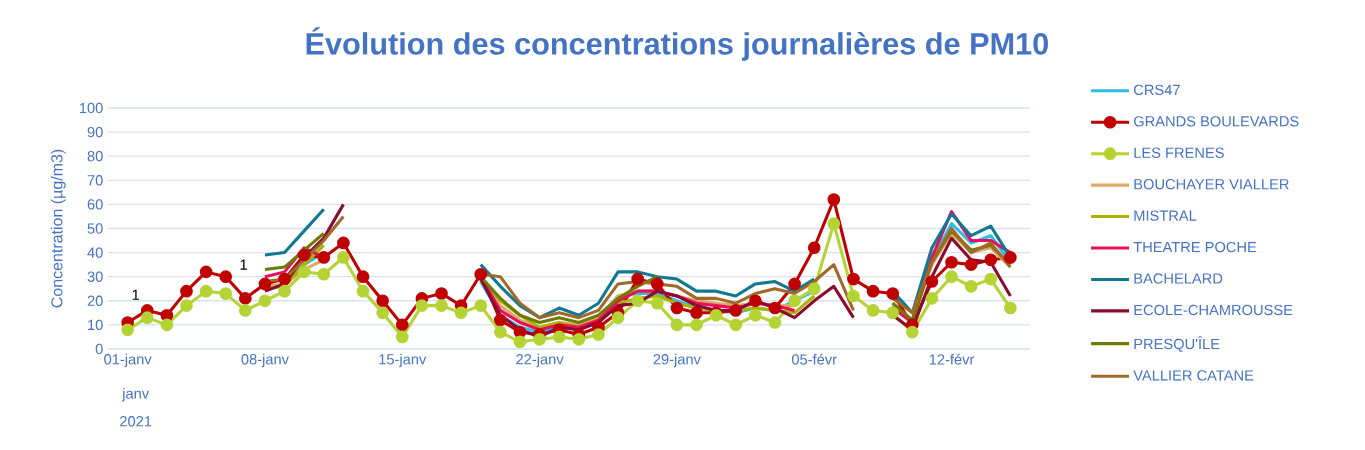 This screenshot has width=1365, height=450. Describe the element at coordinates (677, 360) in the screenshot. I see `x-tick-label: 29-janv` at that location.